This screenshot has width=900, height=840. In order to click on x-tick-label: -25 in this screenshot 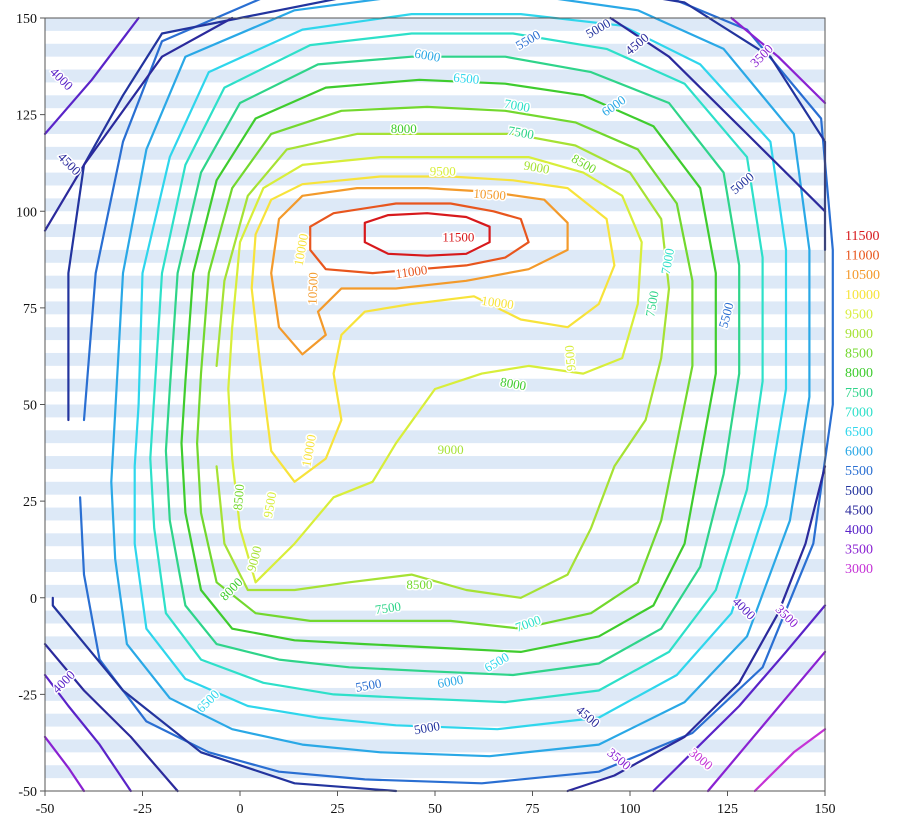, I will do `click(142, 809)`.